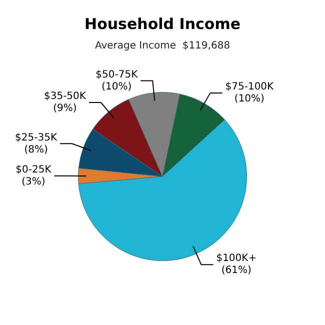 Image resolution: width=325 pixels, height=325 pixels. What do you see at coordinates (236, 258) in the screenshot?
I see `slice-label: $100K+` at bounding box center [236, 258].